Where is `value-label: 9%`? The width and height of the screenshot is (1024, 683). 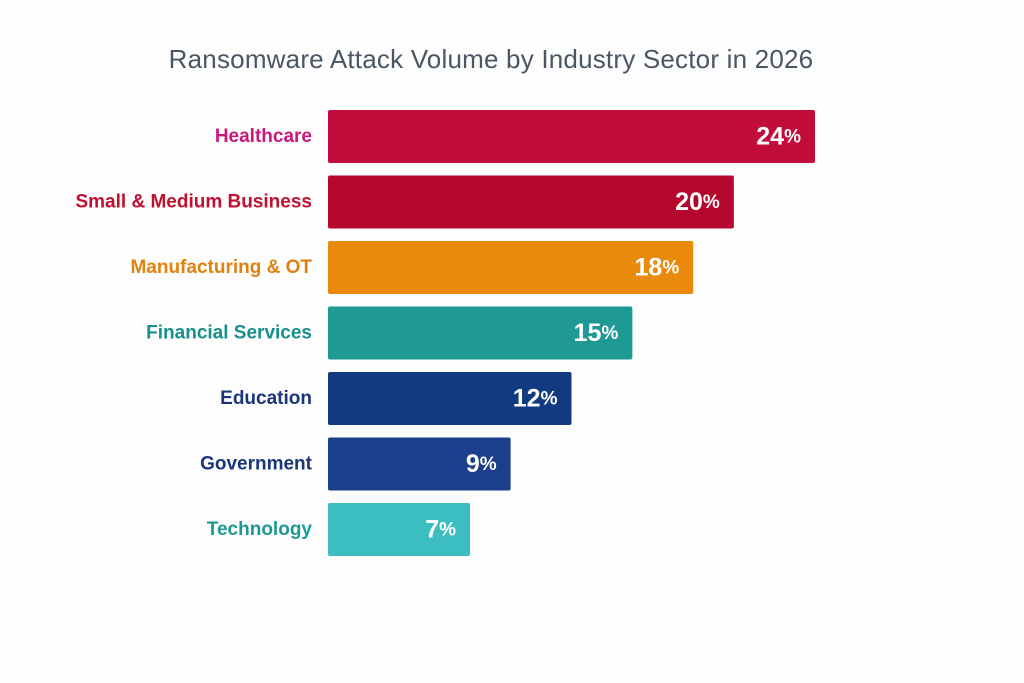 value-label: 9% is located at coordinates (481, 464).